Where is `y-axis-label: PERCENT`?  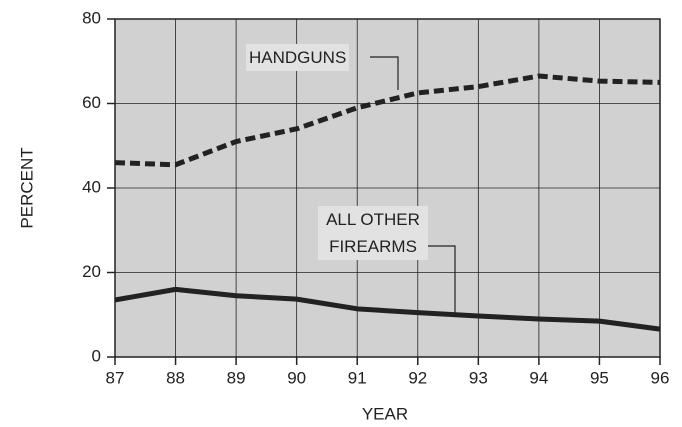 y-axis-label: PERCENT is located at coordinates (26, 187).